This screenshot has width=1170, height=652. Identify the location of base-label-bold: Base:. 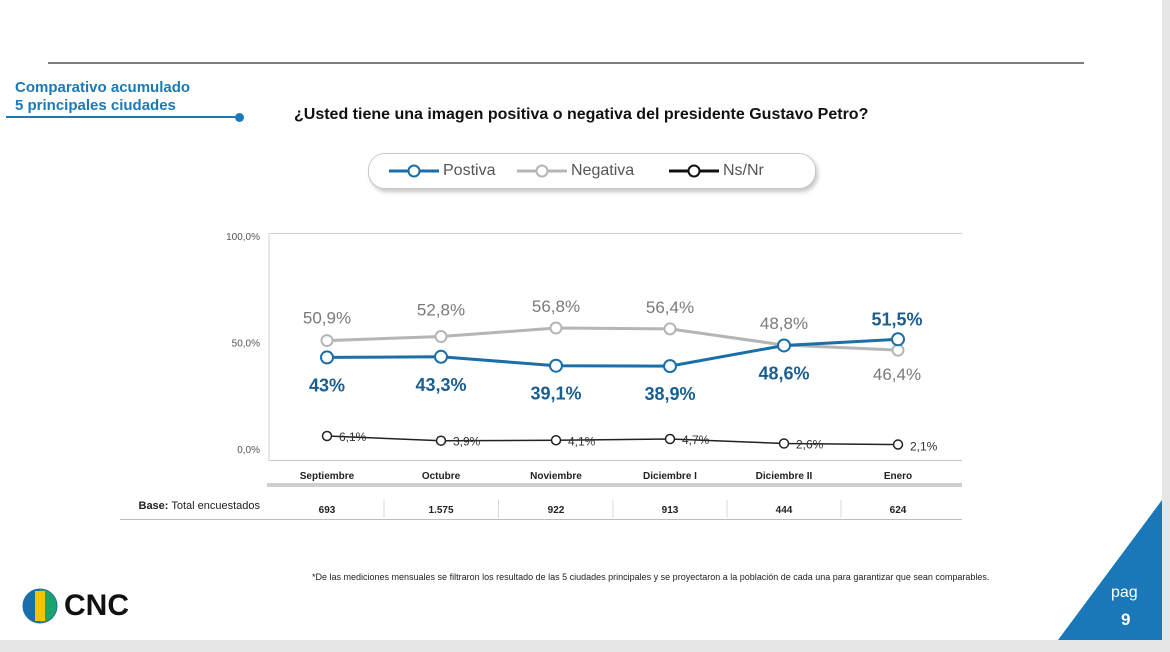
(153, 506).